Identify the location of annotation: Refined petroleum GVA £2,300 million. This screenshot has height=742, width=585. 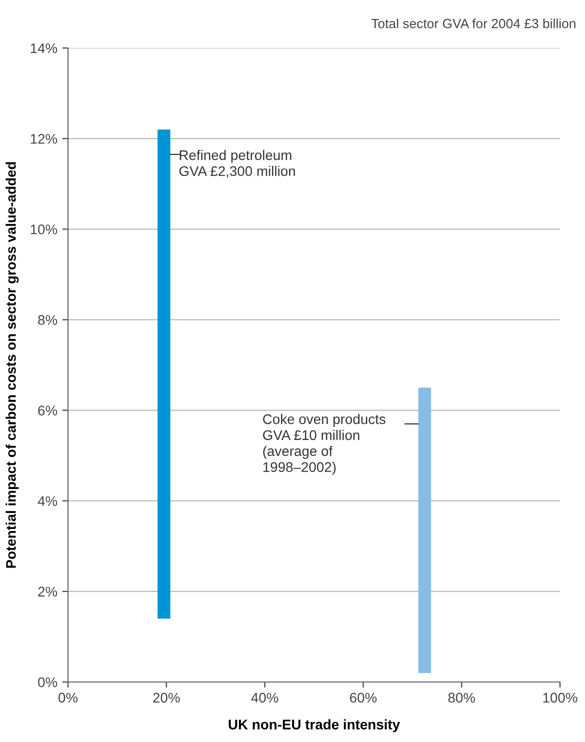
(237, 164).